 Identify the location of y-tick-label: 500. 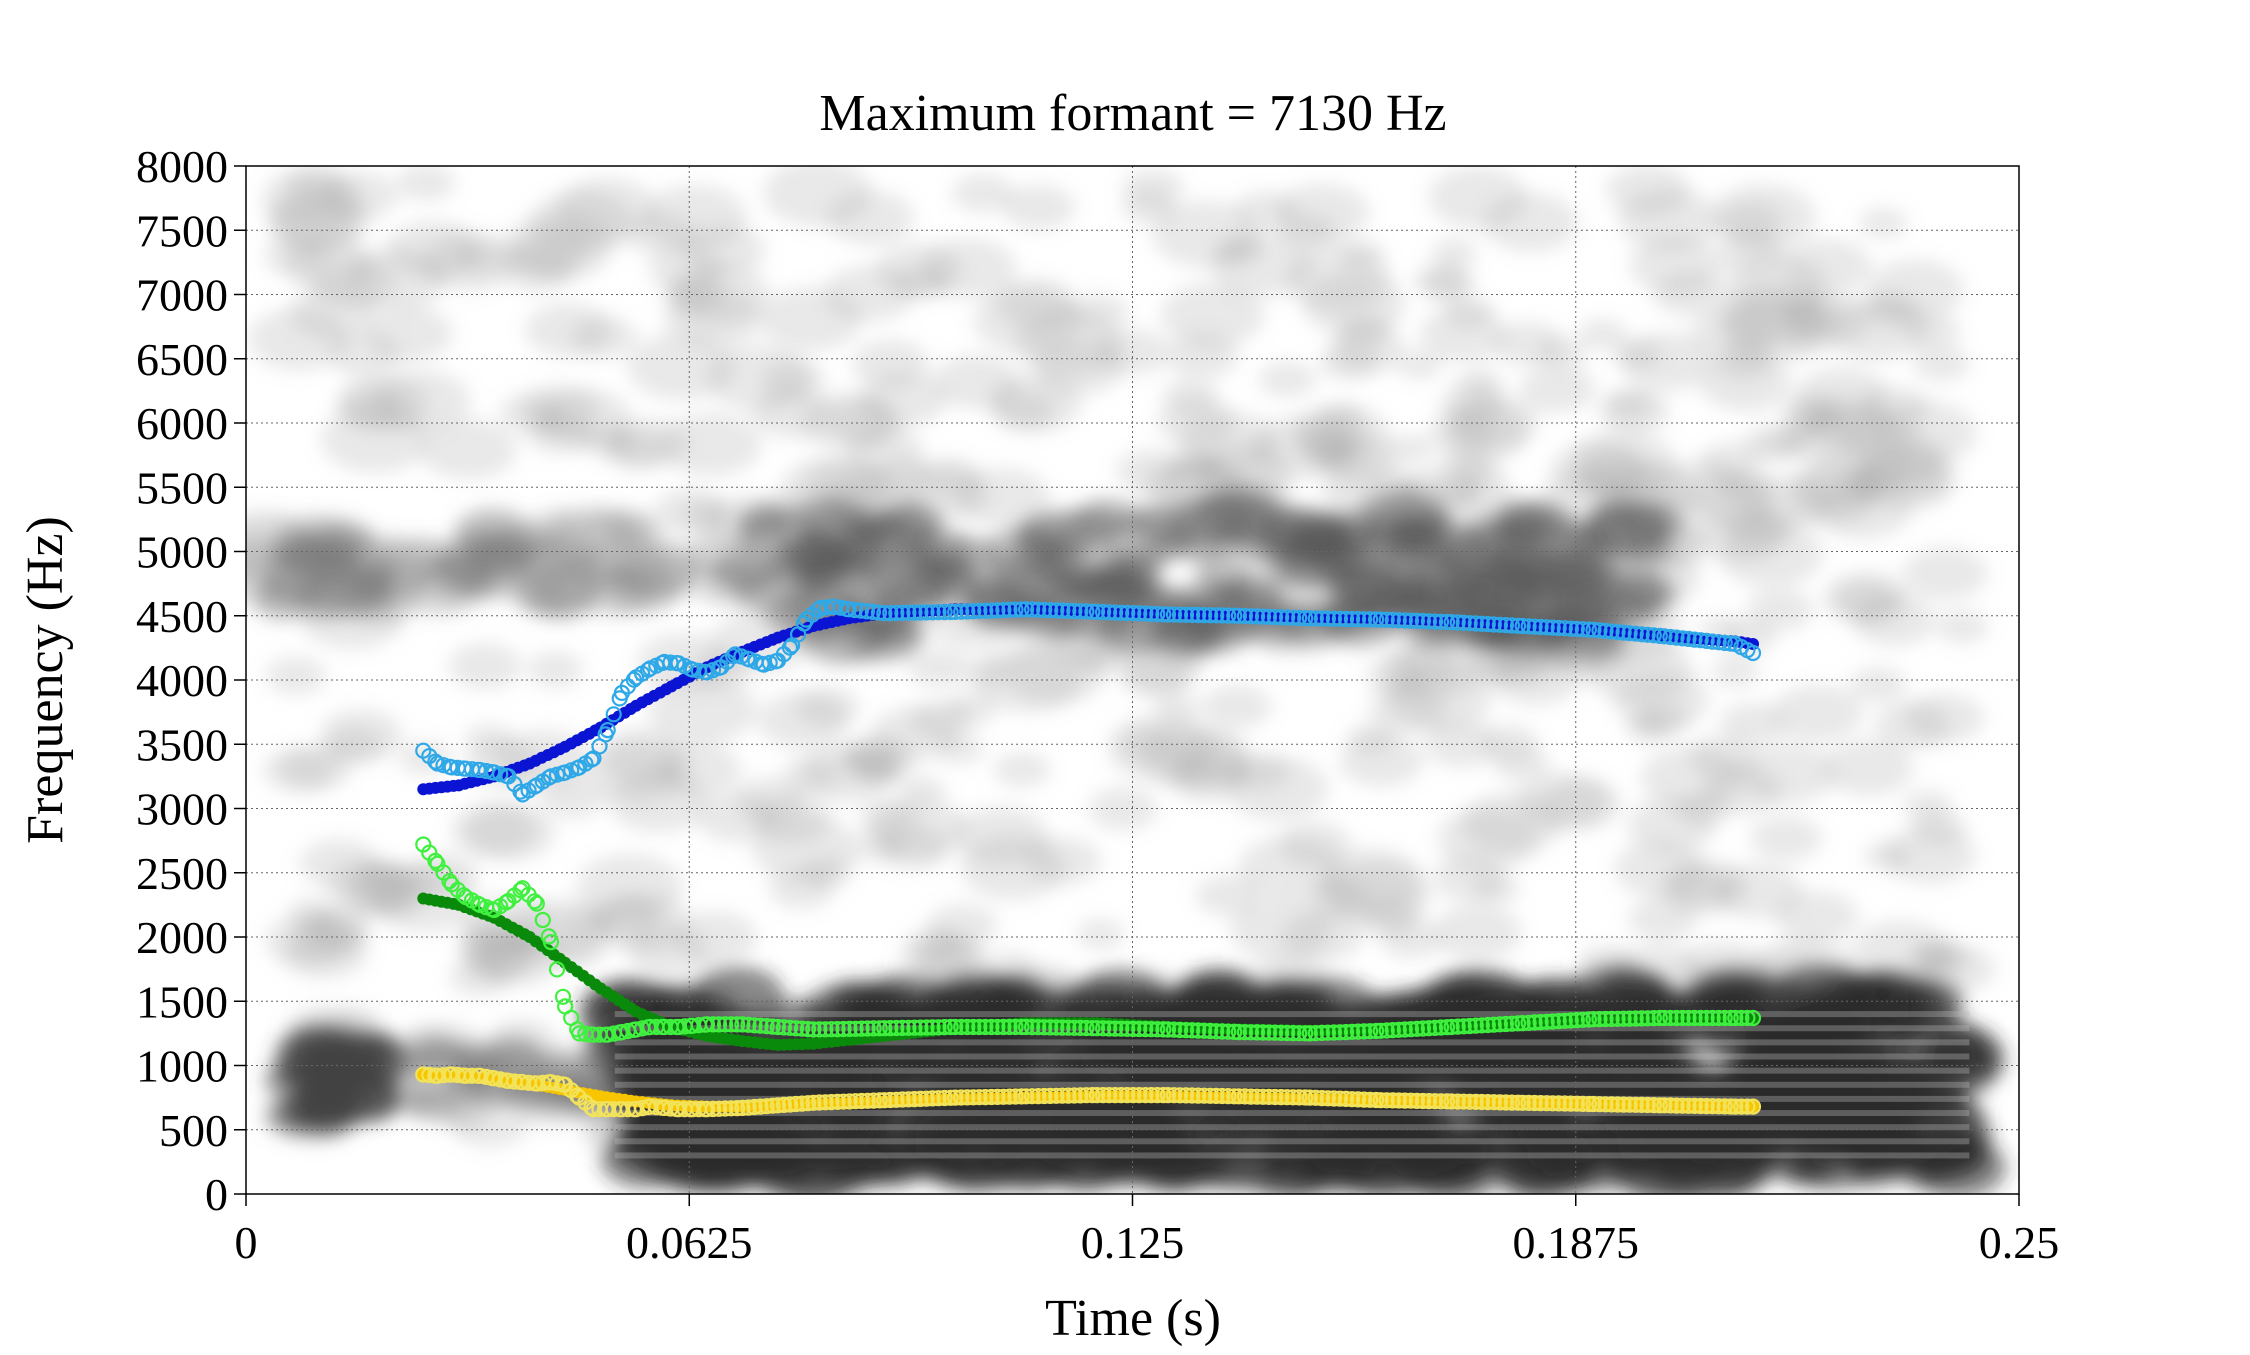
(193, 1130).